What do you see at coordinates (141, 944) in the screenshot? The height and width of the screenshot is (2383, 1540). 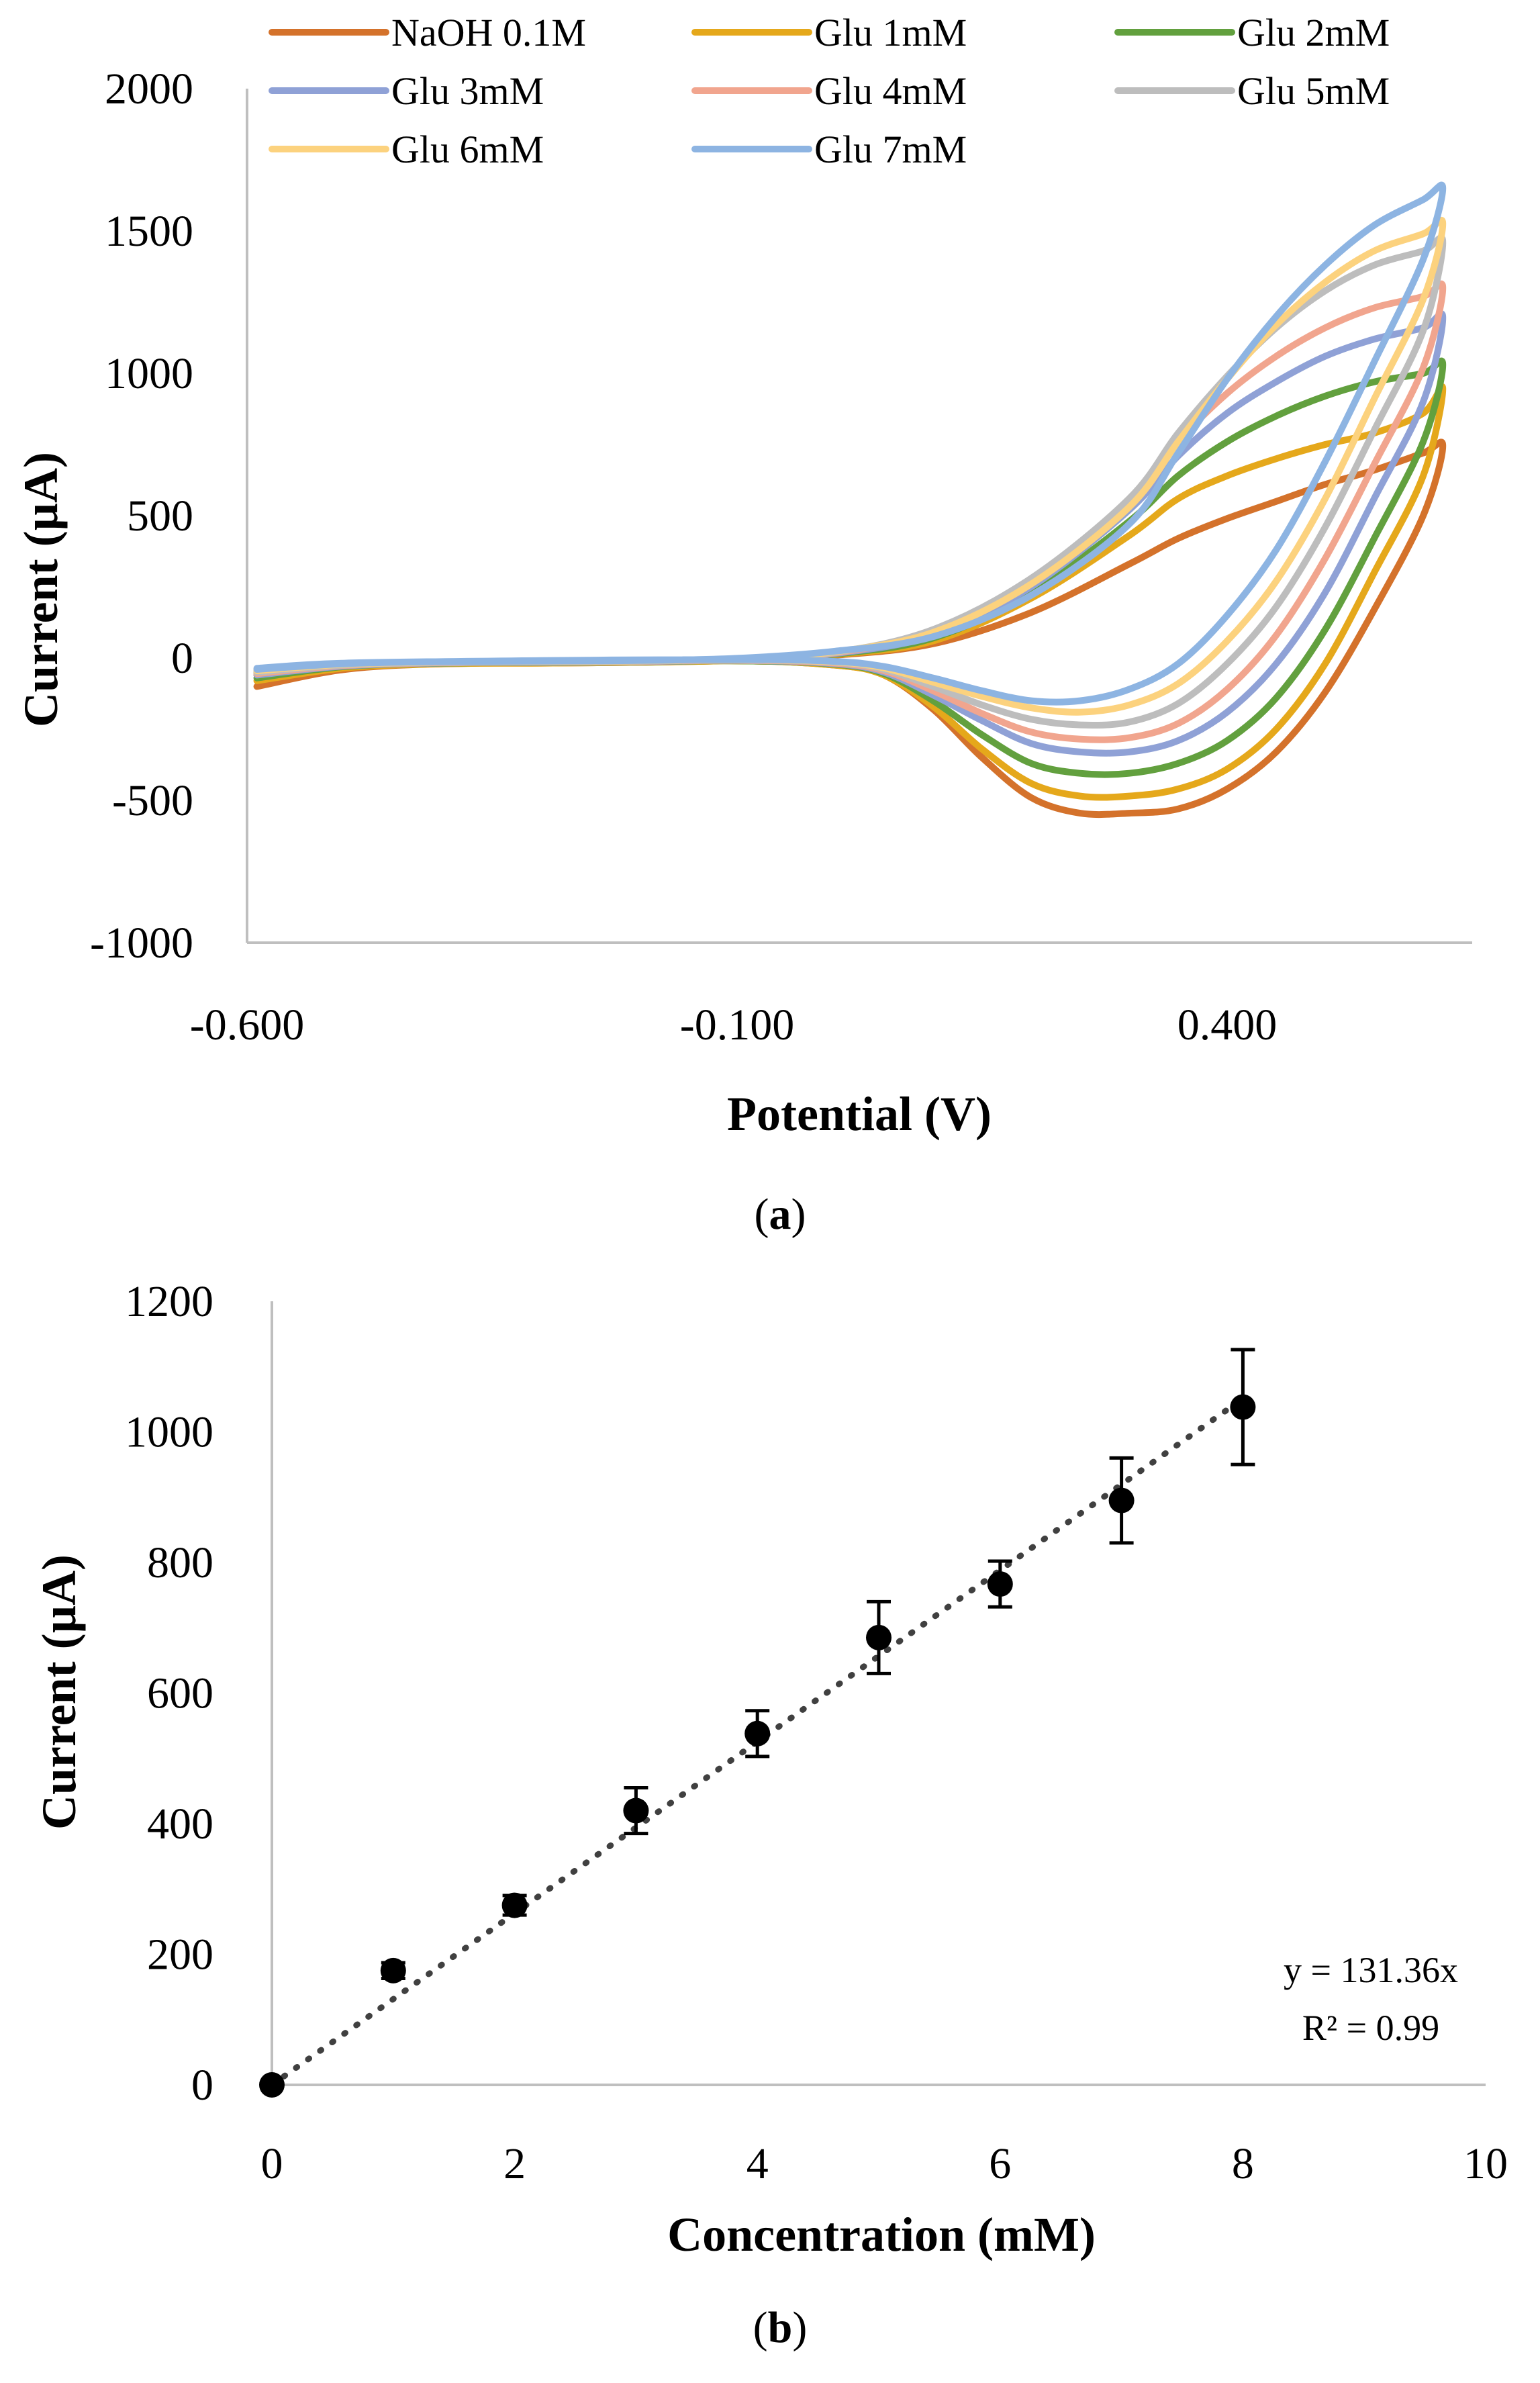 I see `cv-y-tick-label: -1000` at bounding box center [141, 944].